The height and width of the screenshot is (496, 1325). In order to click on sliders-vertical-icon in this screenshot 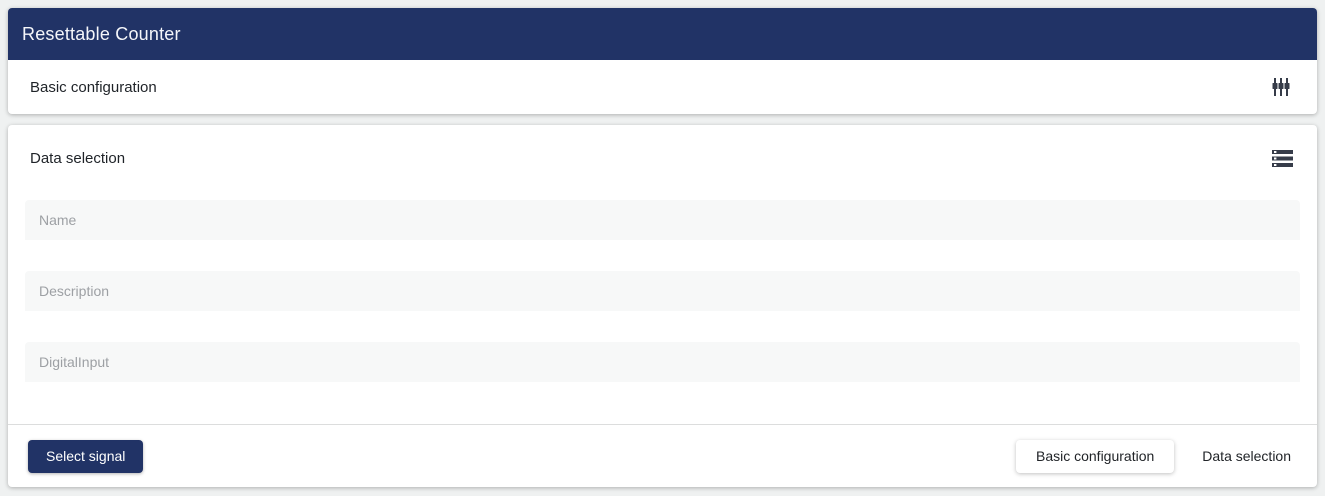, I will do `click(1281, 87)`.